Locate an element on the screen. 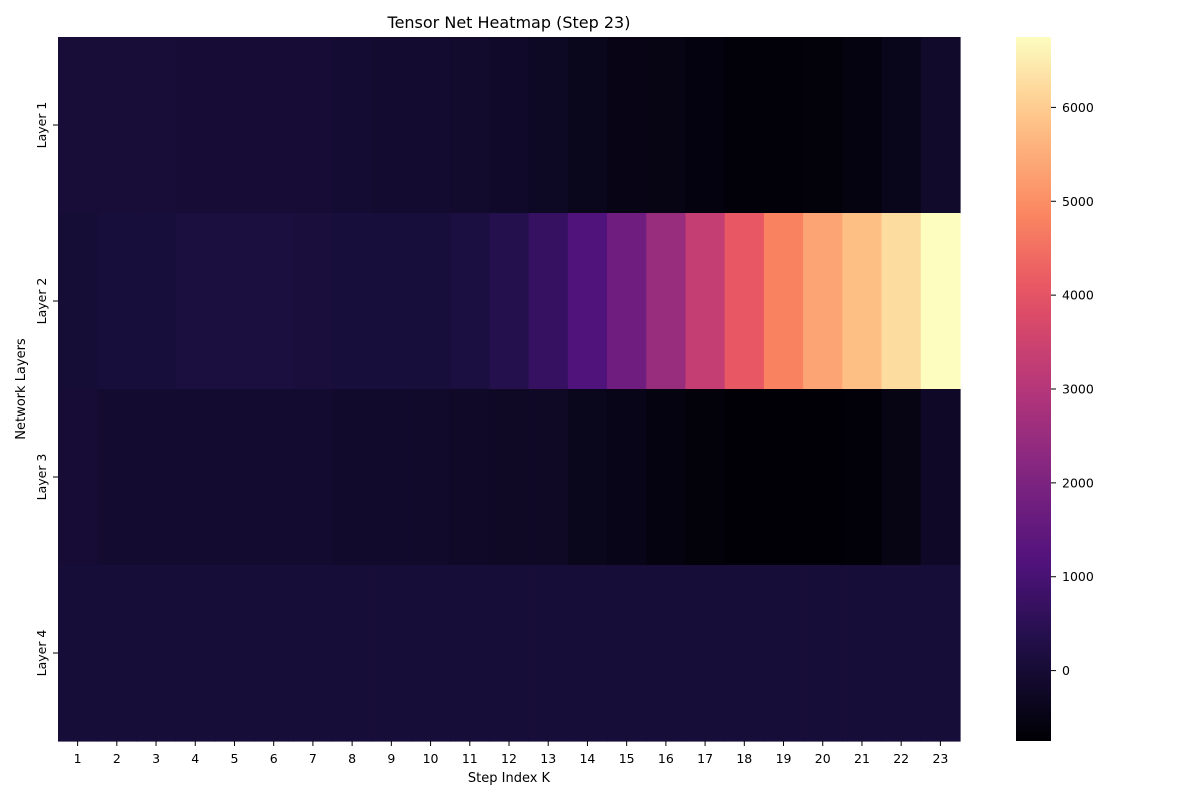 The image size is (1200, 800). colorbar-ticks: 0 1000 2000 3000 4000 5000 6000 is located at coordinates (1072, 389).